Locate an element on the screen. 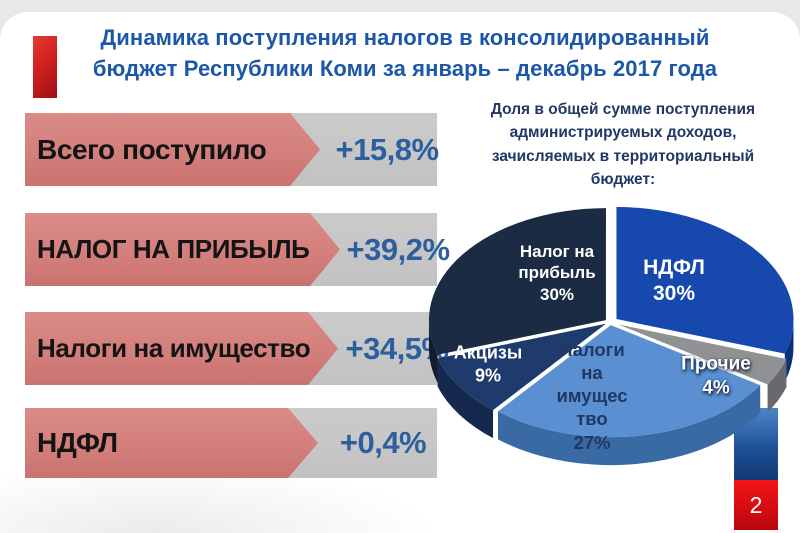 The image size is (800, 533). page-number-box: 2 is located at coordinates (756, 505).